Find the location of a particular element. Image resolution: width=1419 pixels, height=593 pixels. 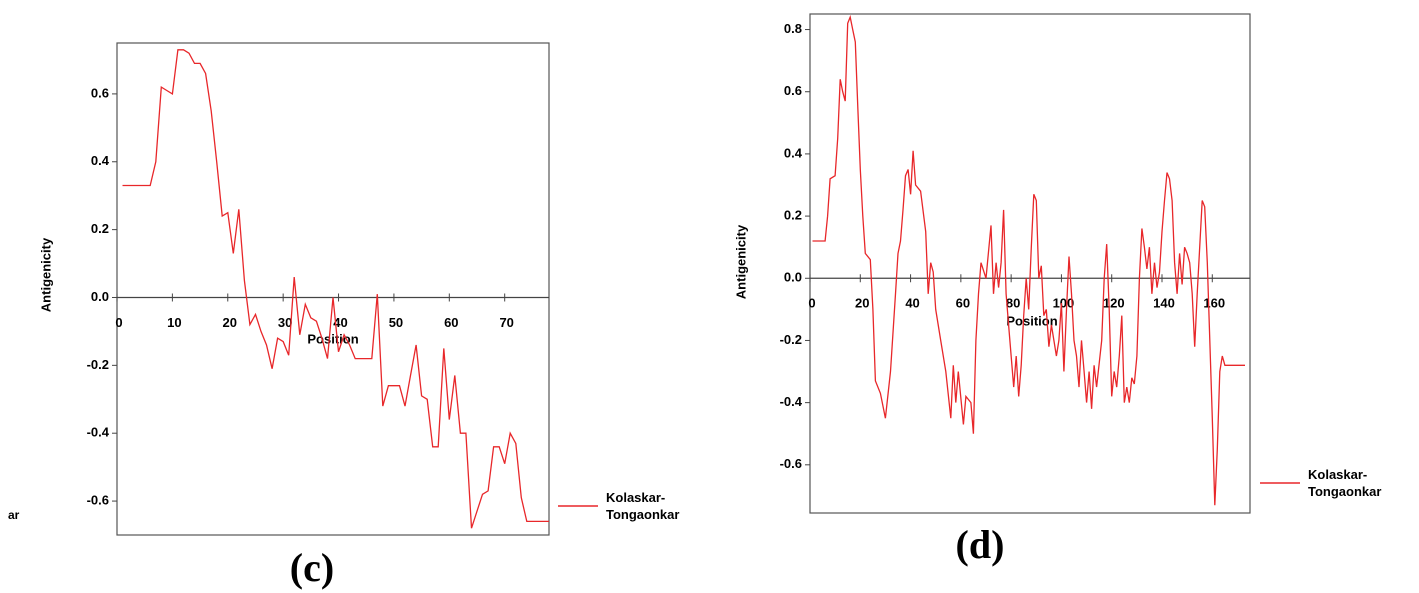

y-tick-label: 0.8 is located at coordinates (793, 28).